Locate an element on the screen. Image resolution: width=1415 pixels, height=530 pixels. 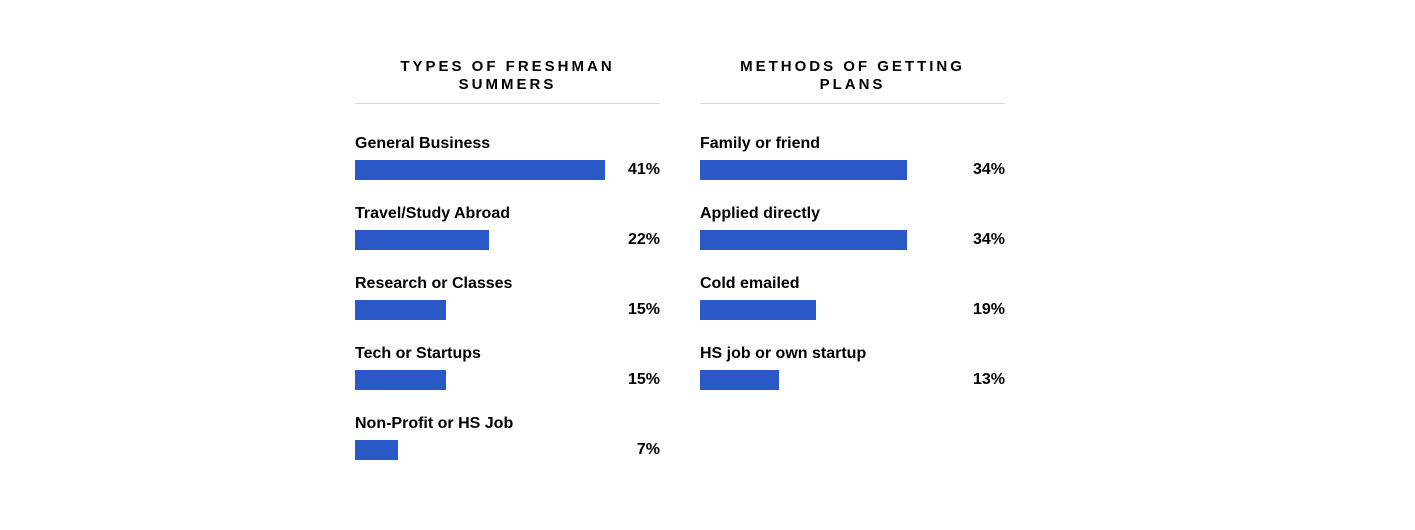
bar-value-label: 22% is located at coordinates (643, 239).